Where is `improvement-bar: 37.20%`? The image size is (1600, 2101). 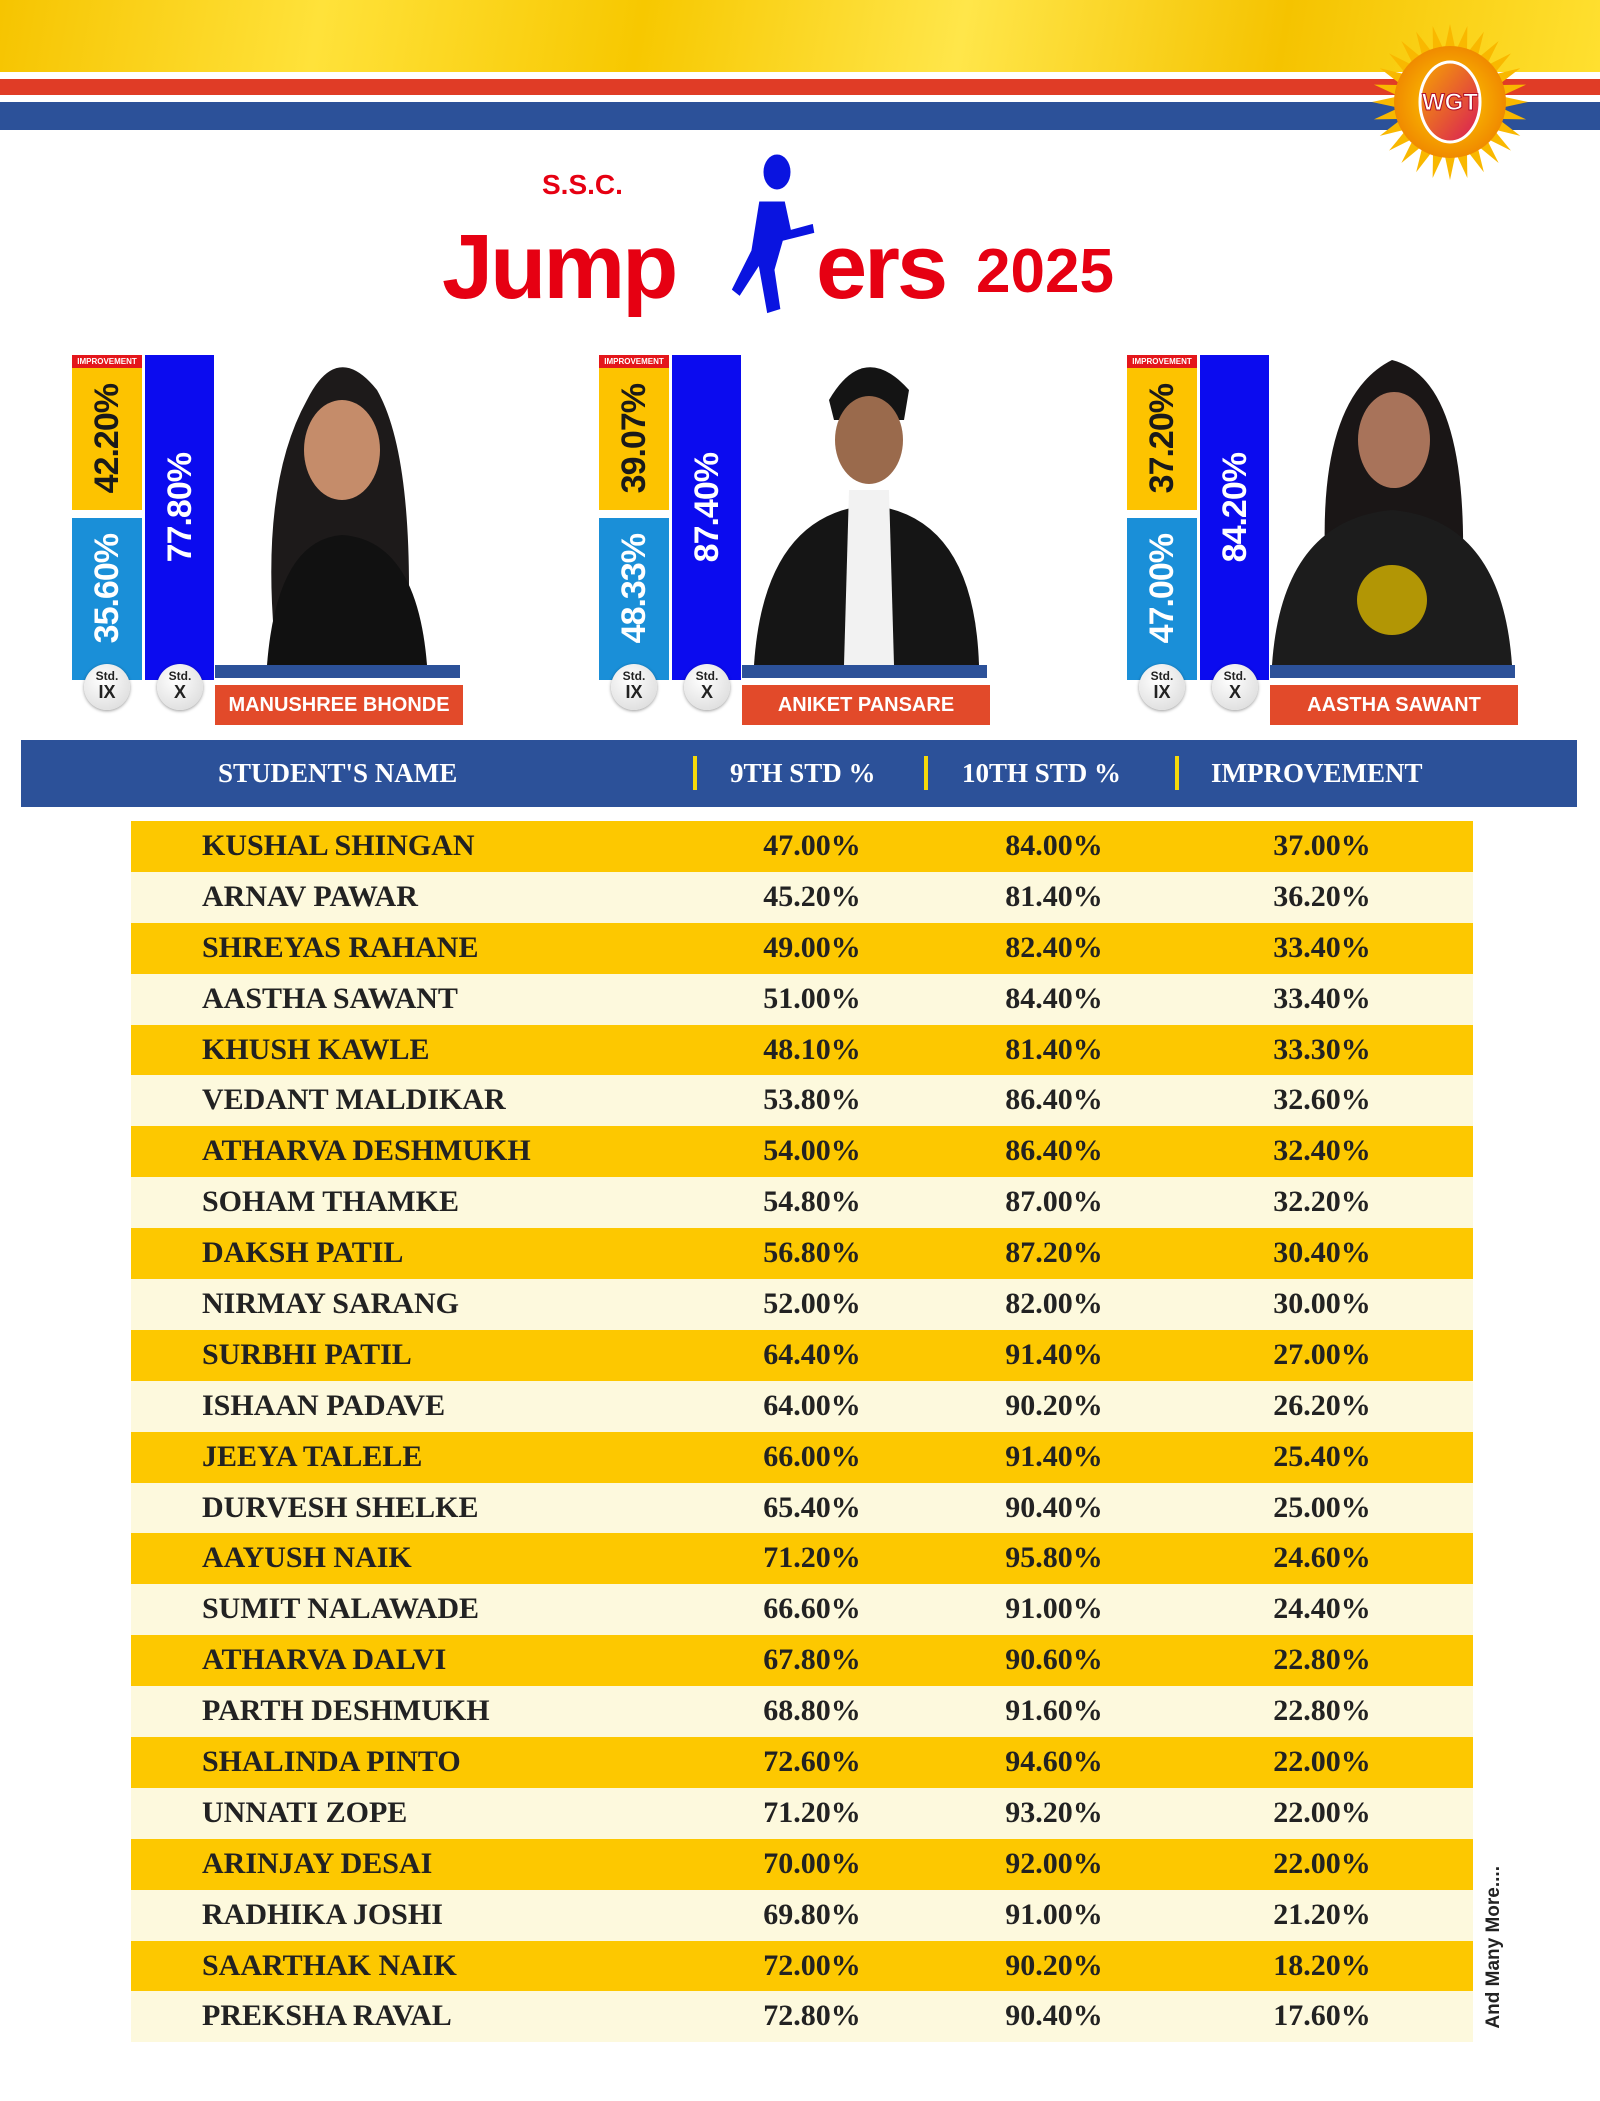
improvement-bar: 37.20% is located at coordinates (1162, 439).